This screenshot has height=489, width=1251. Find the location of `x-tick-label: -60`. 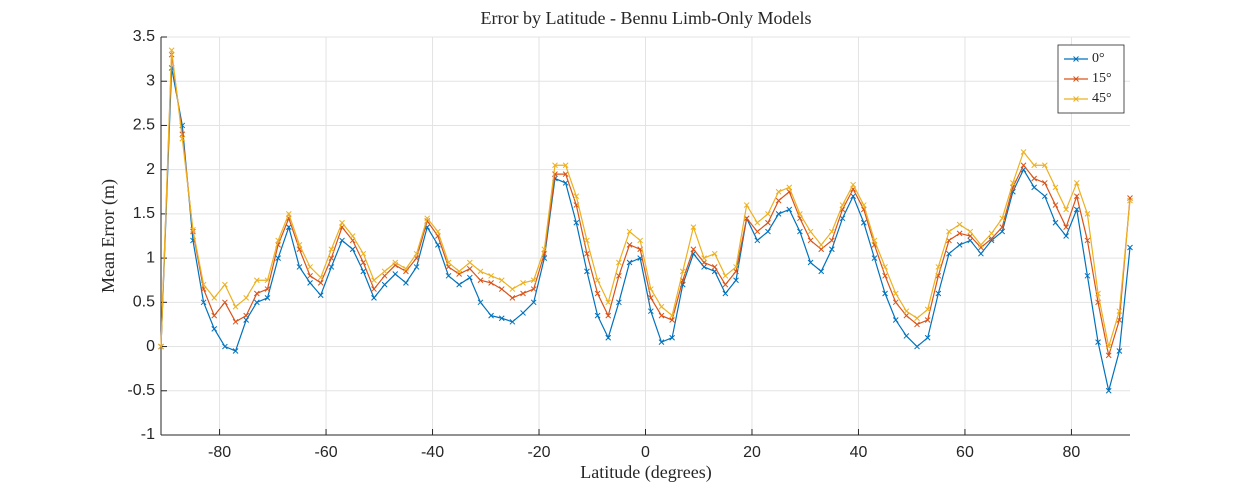

x-tick-label: -60 is located at coordinates (325, 452).